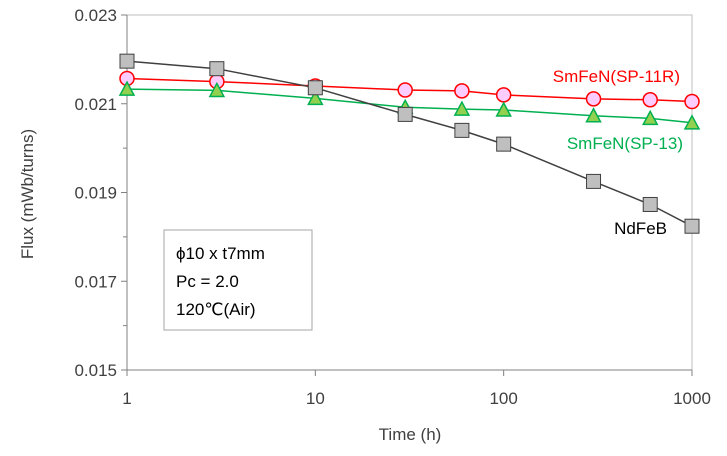 This screenshot has width=727, height=456. I want to click on x-axis-title: Time (h), so click(410, 434).